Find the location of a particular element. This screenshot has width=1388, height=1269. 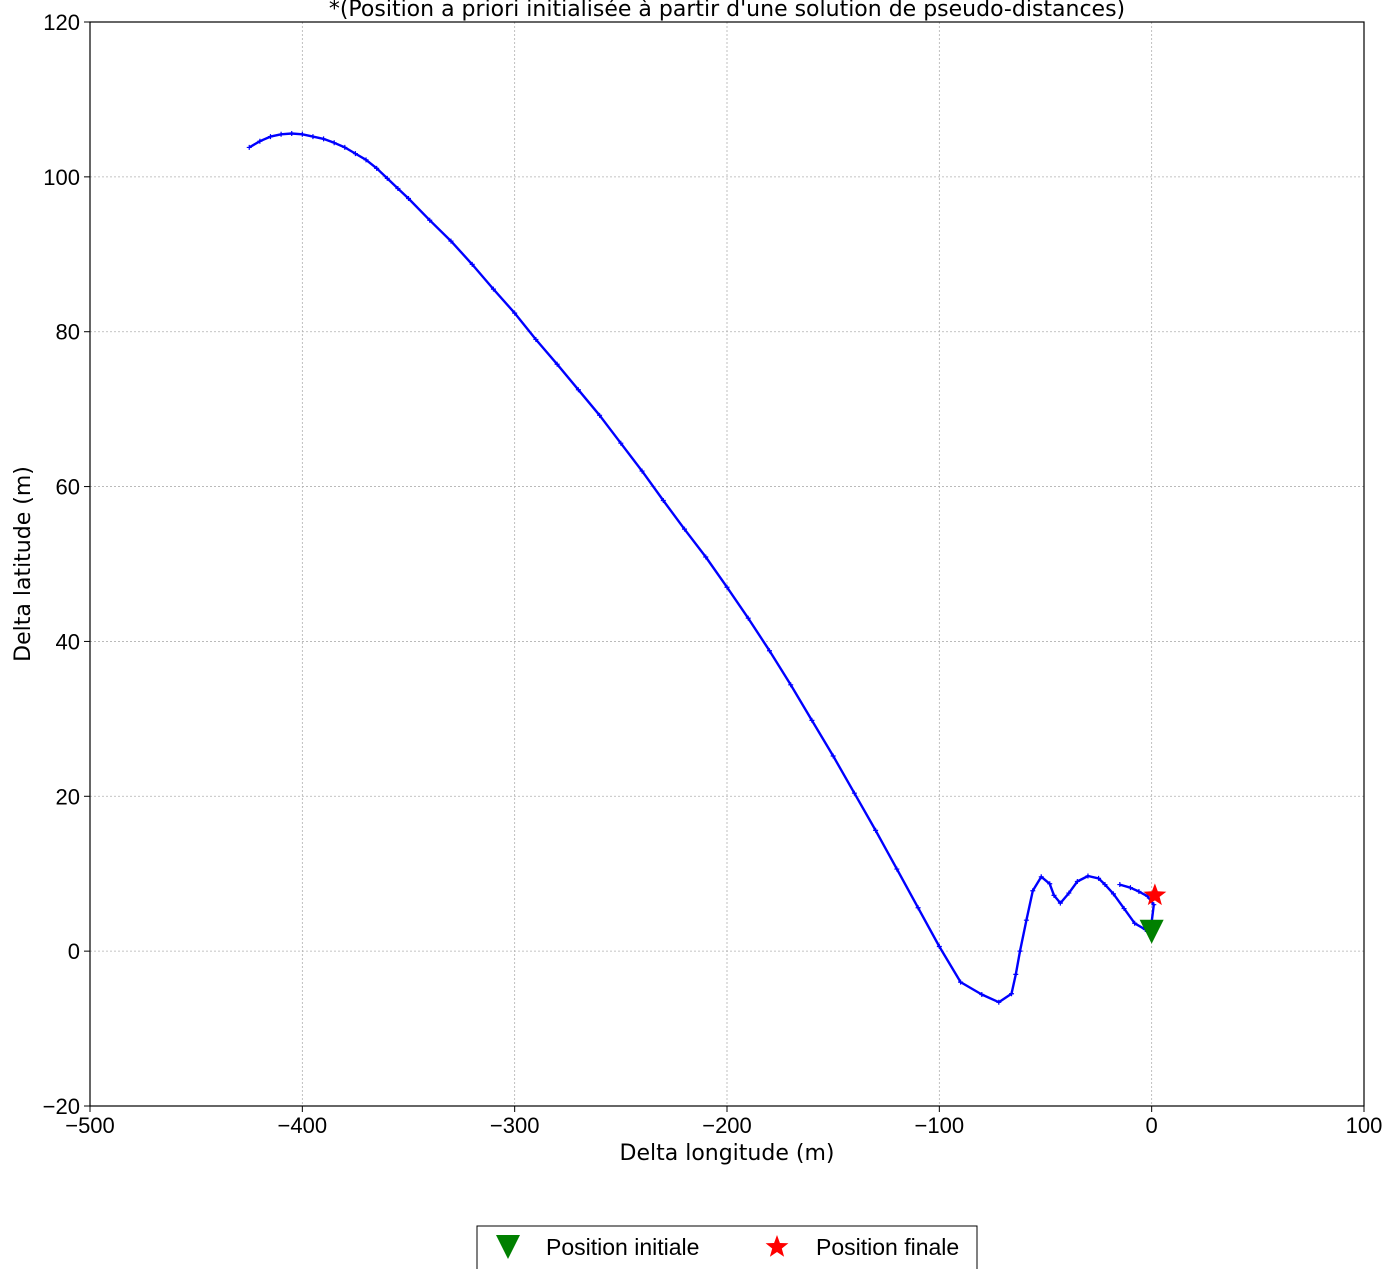

y-tick-label: 60 is located at coordinates (68, 487).